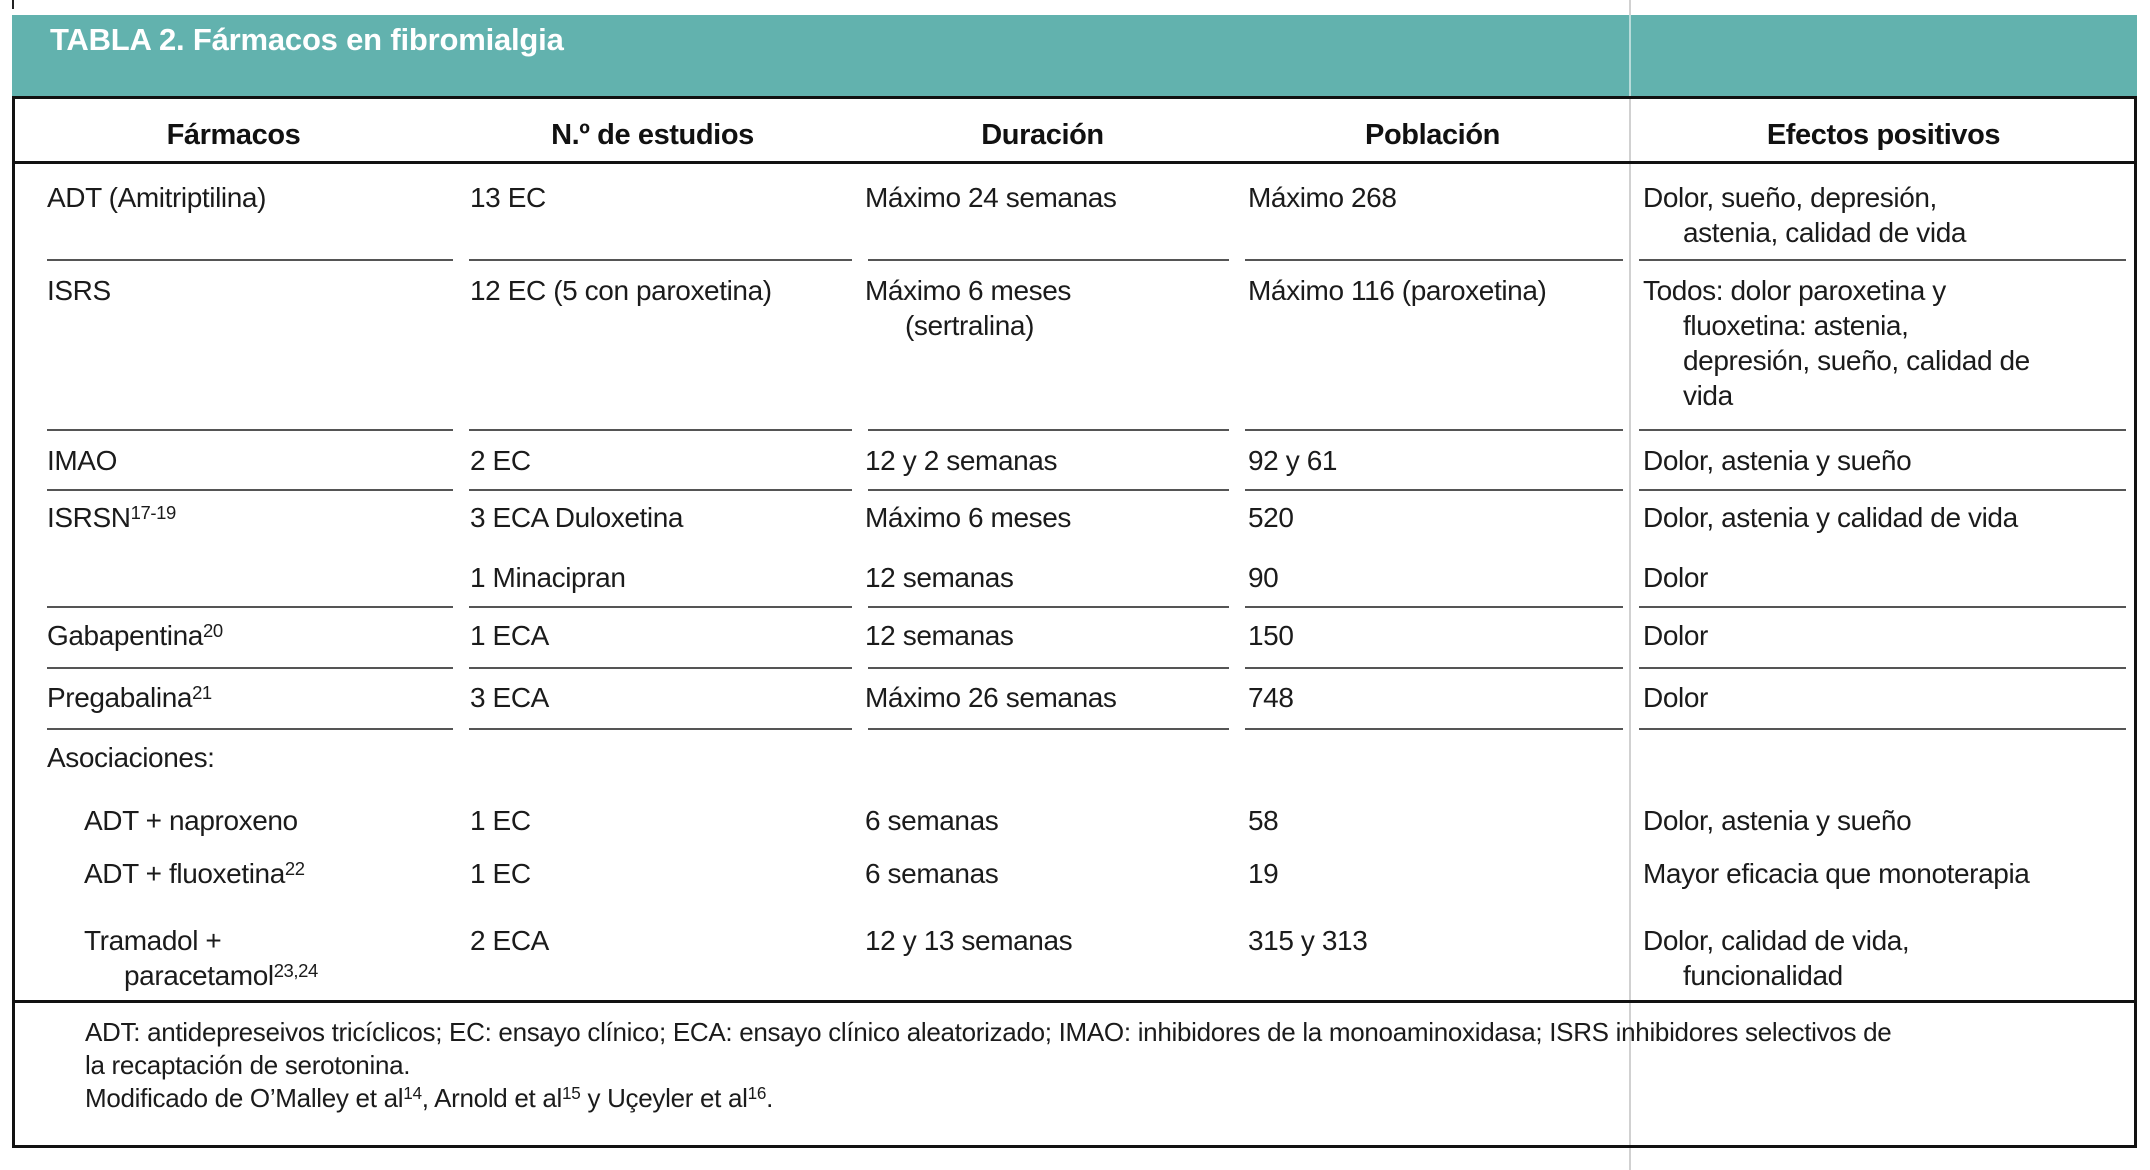 The image size is (2150, 1170). Describe the element at coordinates (1397, 290) in the screenshot. I see `cell-poblacion: Máximo 116 (paroxetina)` at that location.